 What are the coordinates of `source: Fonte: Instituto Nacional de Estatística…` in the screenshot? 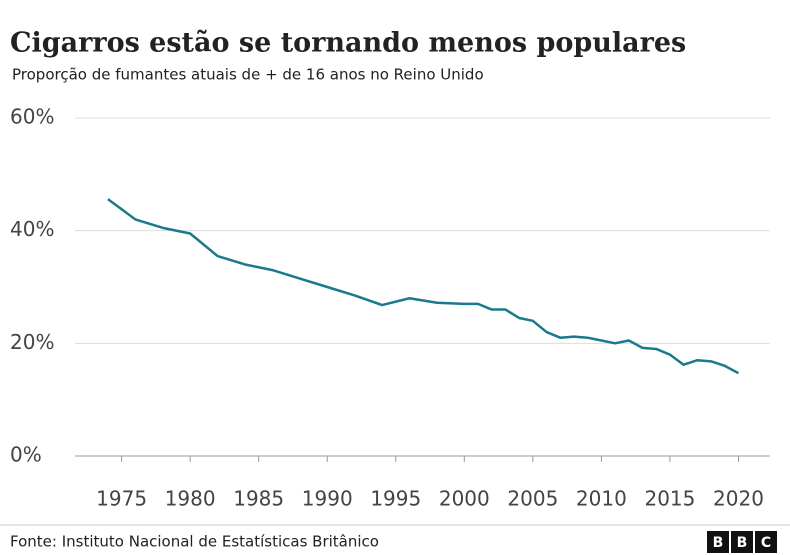 It's located at (194, 542).